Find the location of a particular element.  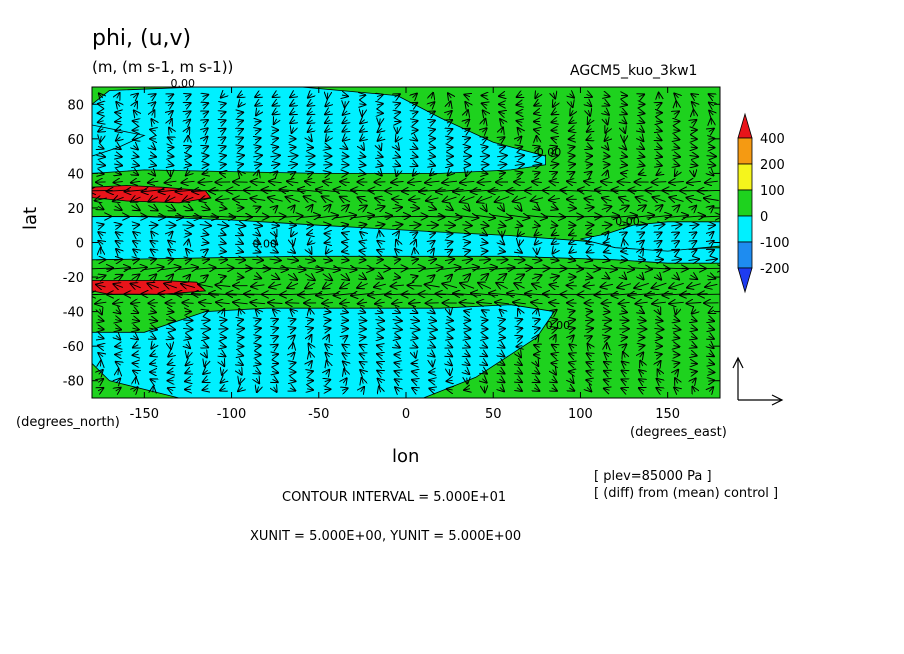

x-tick-label: 150 is located at coordinates (667, 414).